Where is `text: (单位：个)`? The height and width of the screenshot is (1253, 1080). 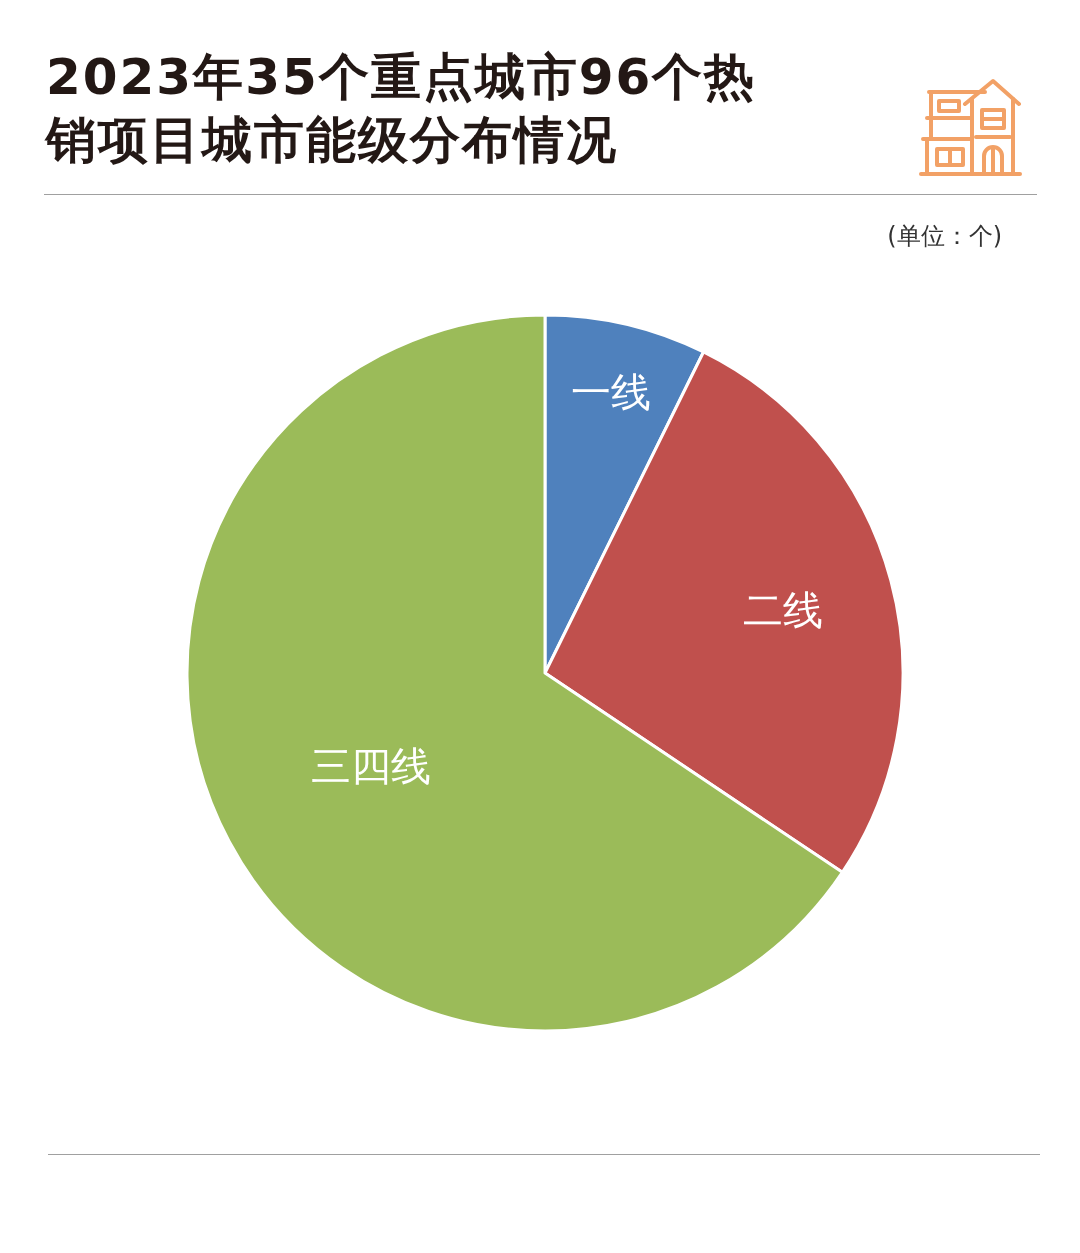
text: (单位：个) is located at coordinates (944, 236).